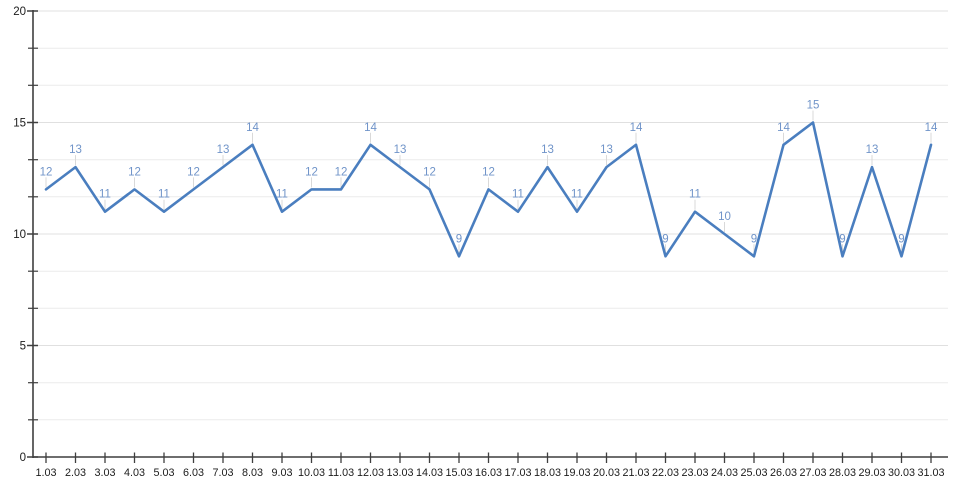 This screenshot has height=490, width=966. What do you see at coordinates (311, 473) in the screenshot?
I see `x-axis-label: 10.03` at bounding box center [311, 473].